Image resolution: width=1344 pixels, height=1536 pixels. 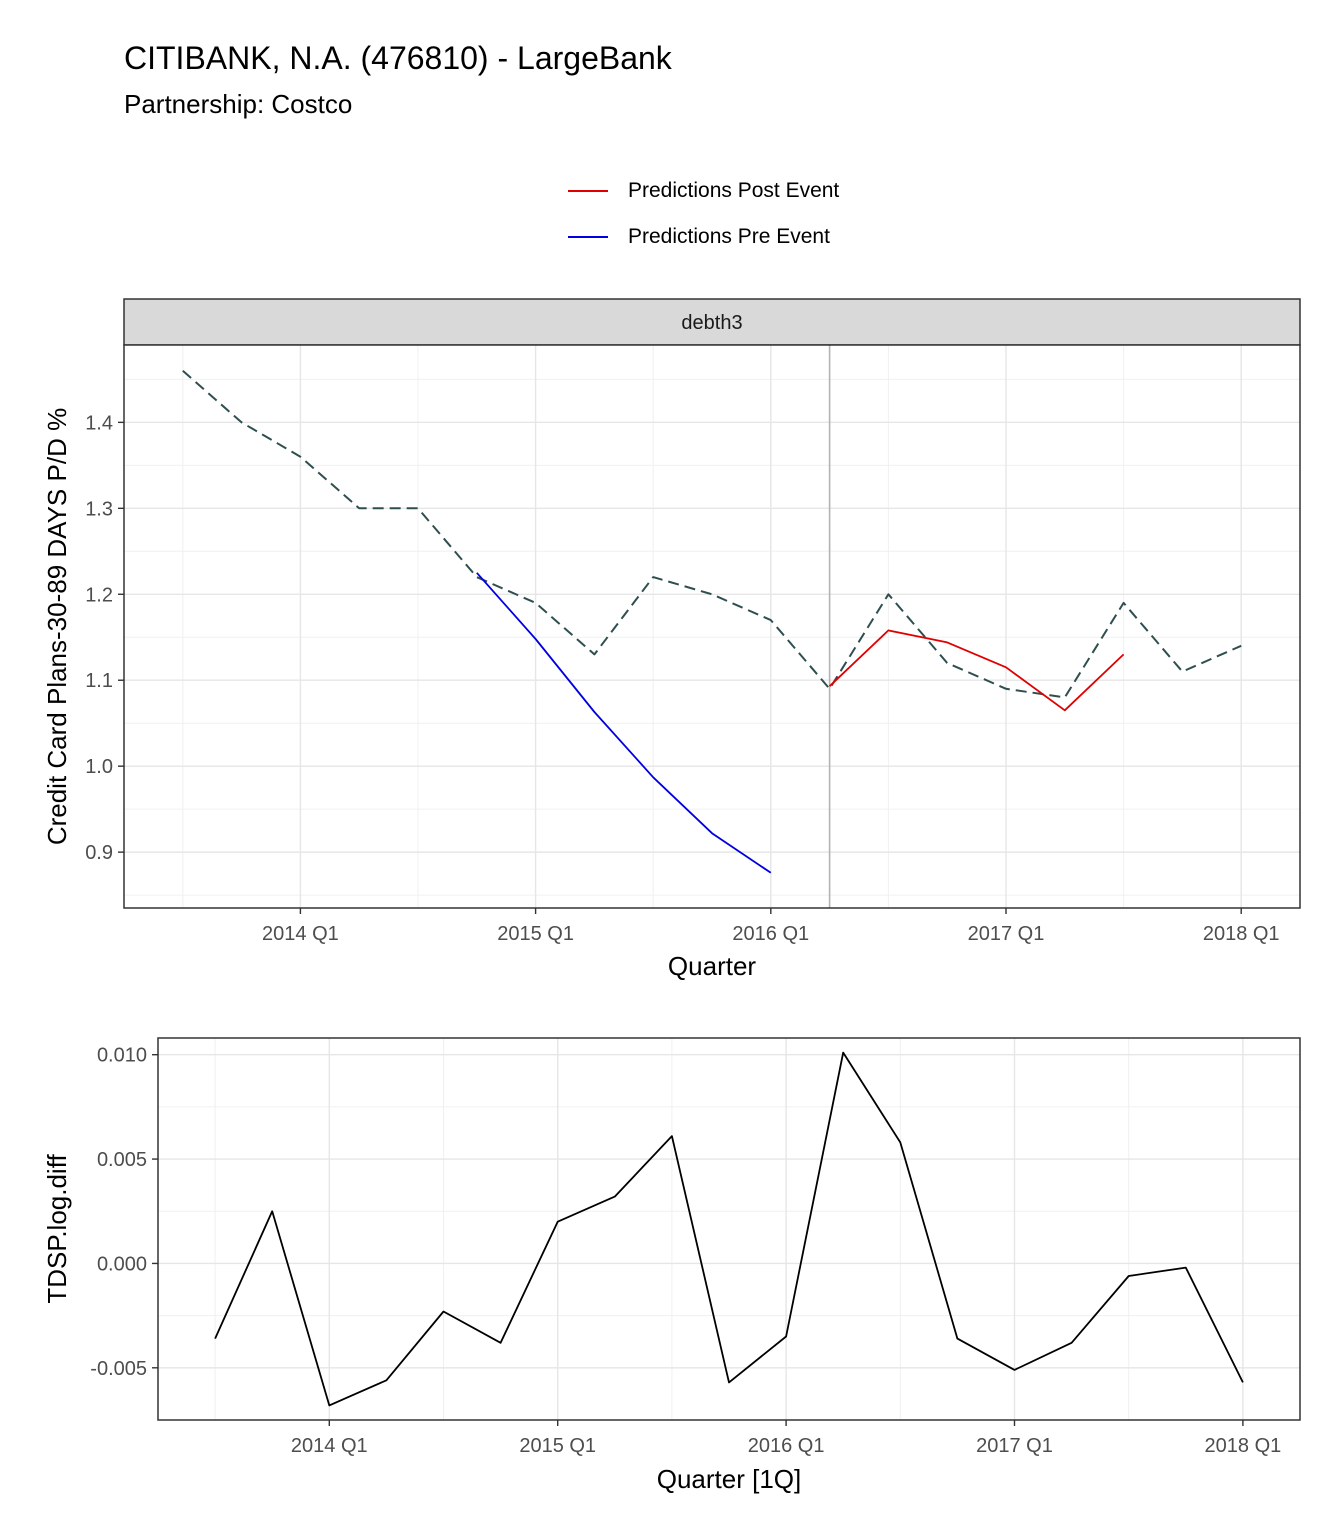 What do you see at coordinates (1241, 934) in the screenshot?
I see `panel-1-x-tick-label: 2018 Q1` at bounding box center [1241, 934].